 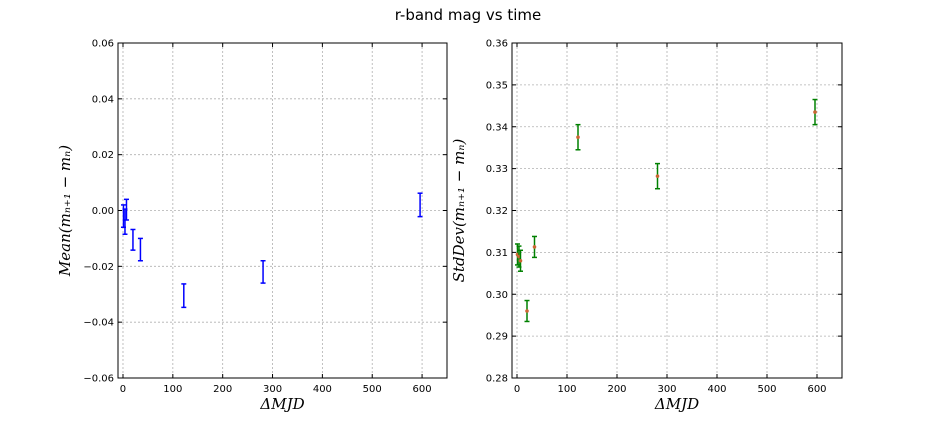 What do you see at coordinates (103, 99) in the screenshot?
I see `mean-ytick-label-5: 0.04` at bounding box center [103, 99].